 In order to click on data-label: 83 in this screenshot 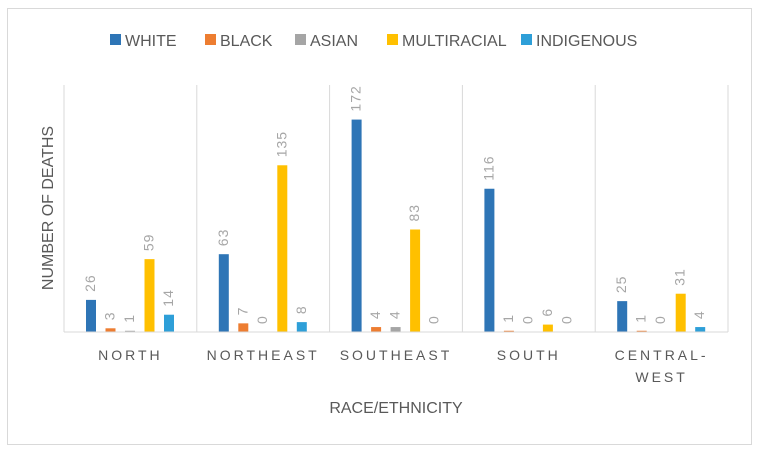, I will do `click(414, 213)`.